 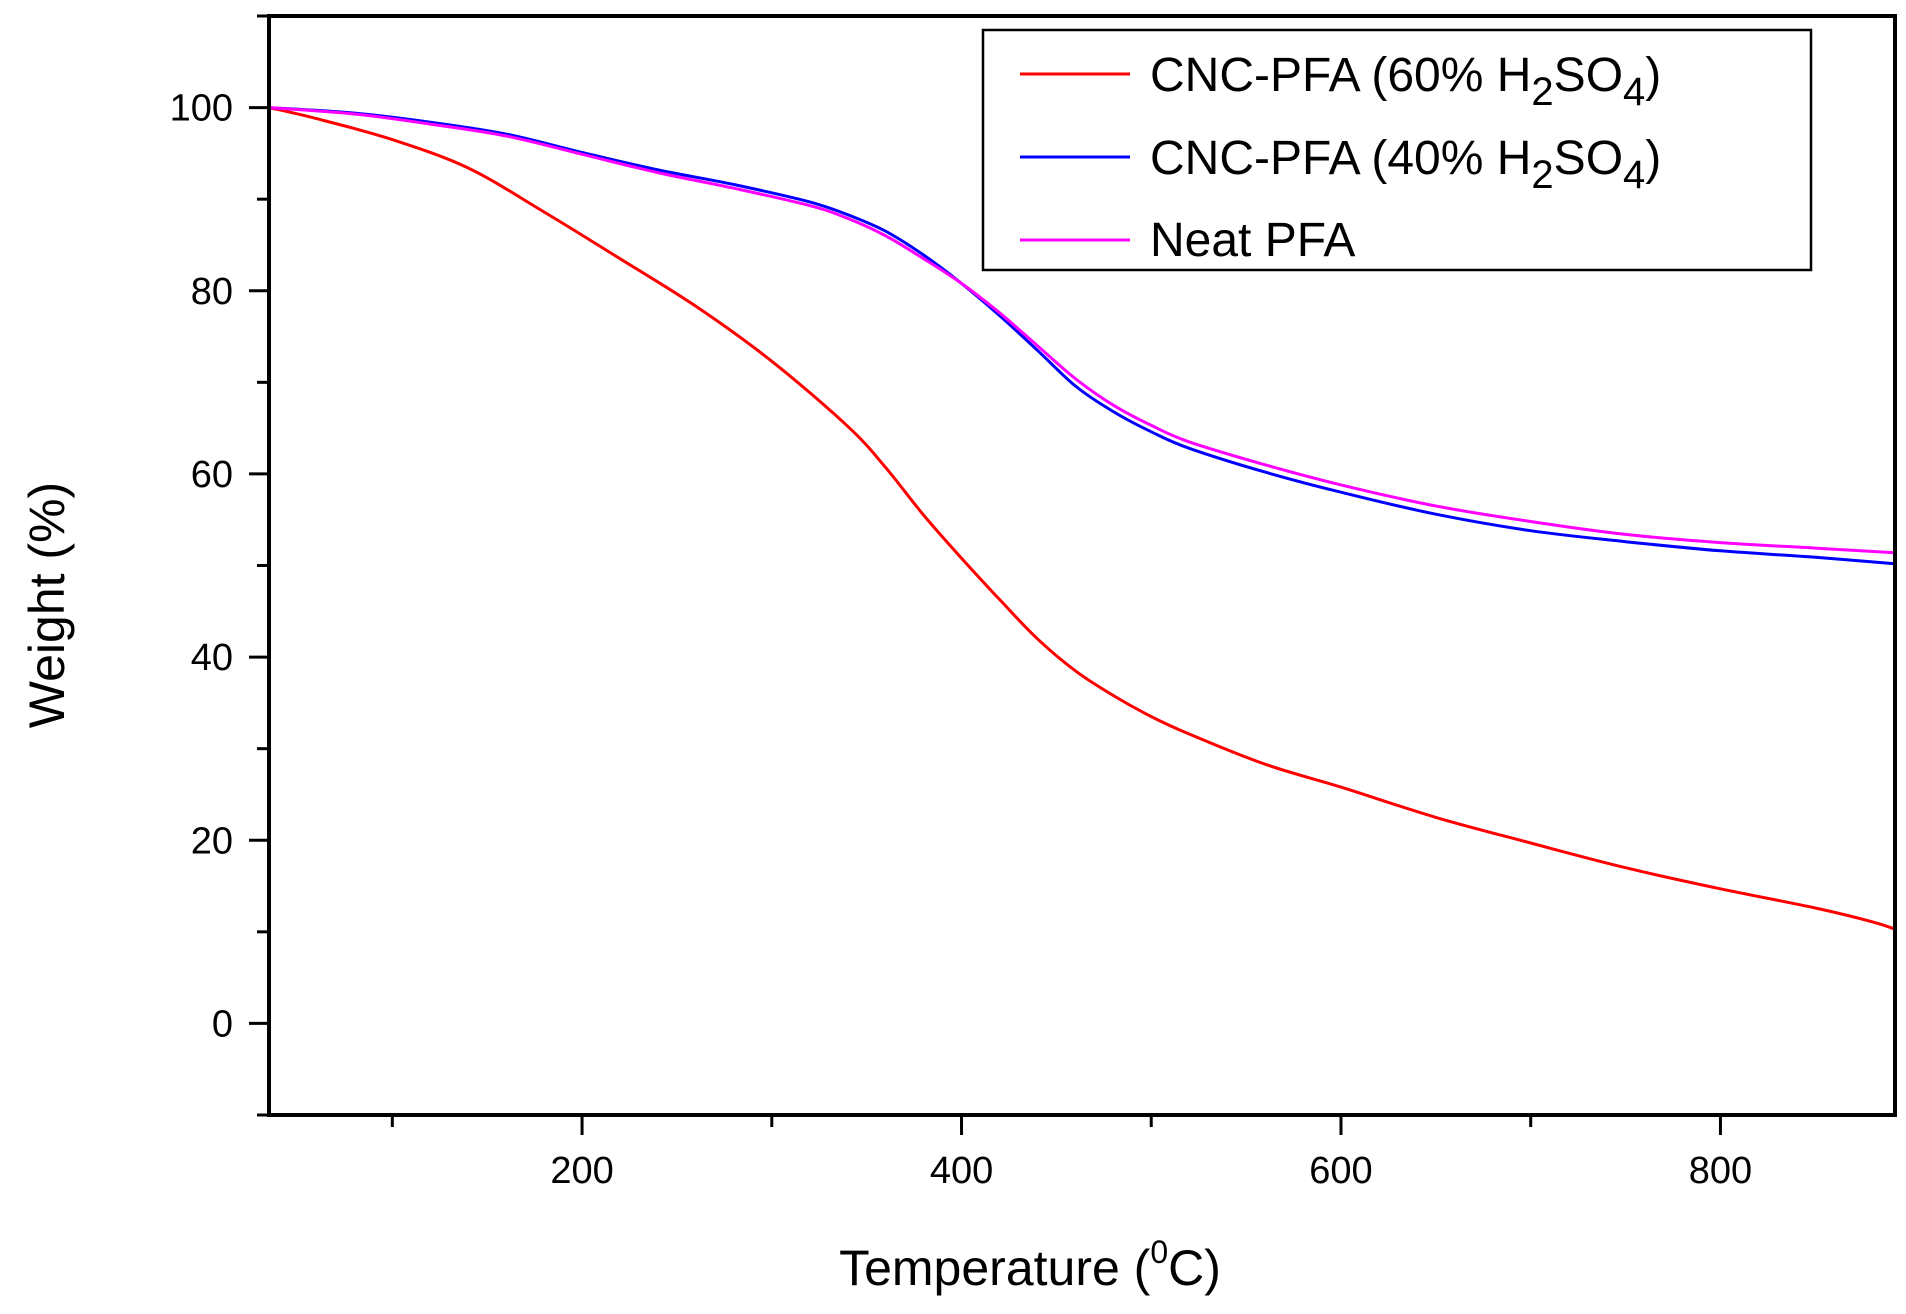 I want to click on x-tick-label: 800, so click(x=1720, y=1171).